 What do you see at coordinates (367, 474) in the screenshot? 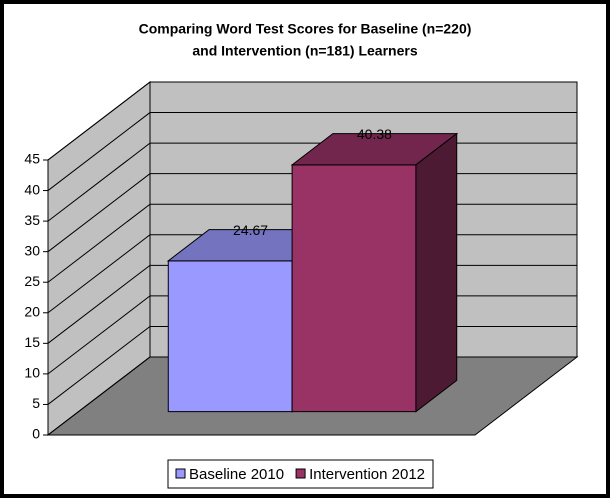
I see `legend-label: Intervention 2012` at bounding box center [367, 474].